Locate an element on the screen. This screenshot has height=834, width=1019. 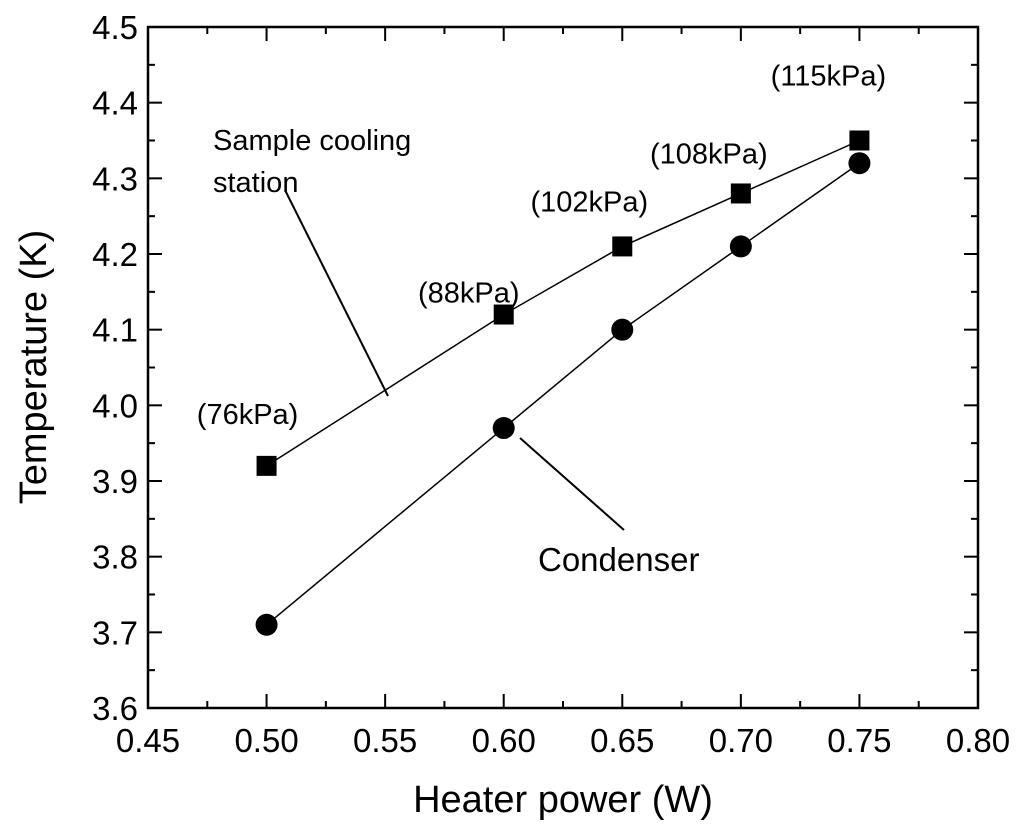
x-tick-label: 0.45 is located at coordinates (148, 740).